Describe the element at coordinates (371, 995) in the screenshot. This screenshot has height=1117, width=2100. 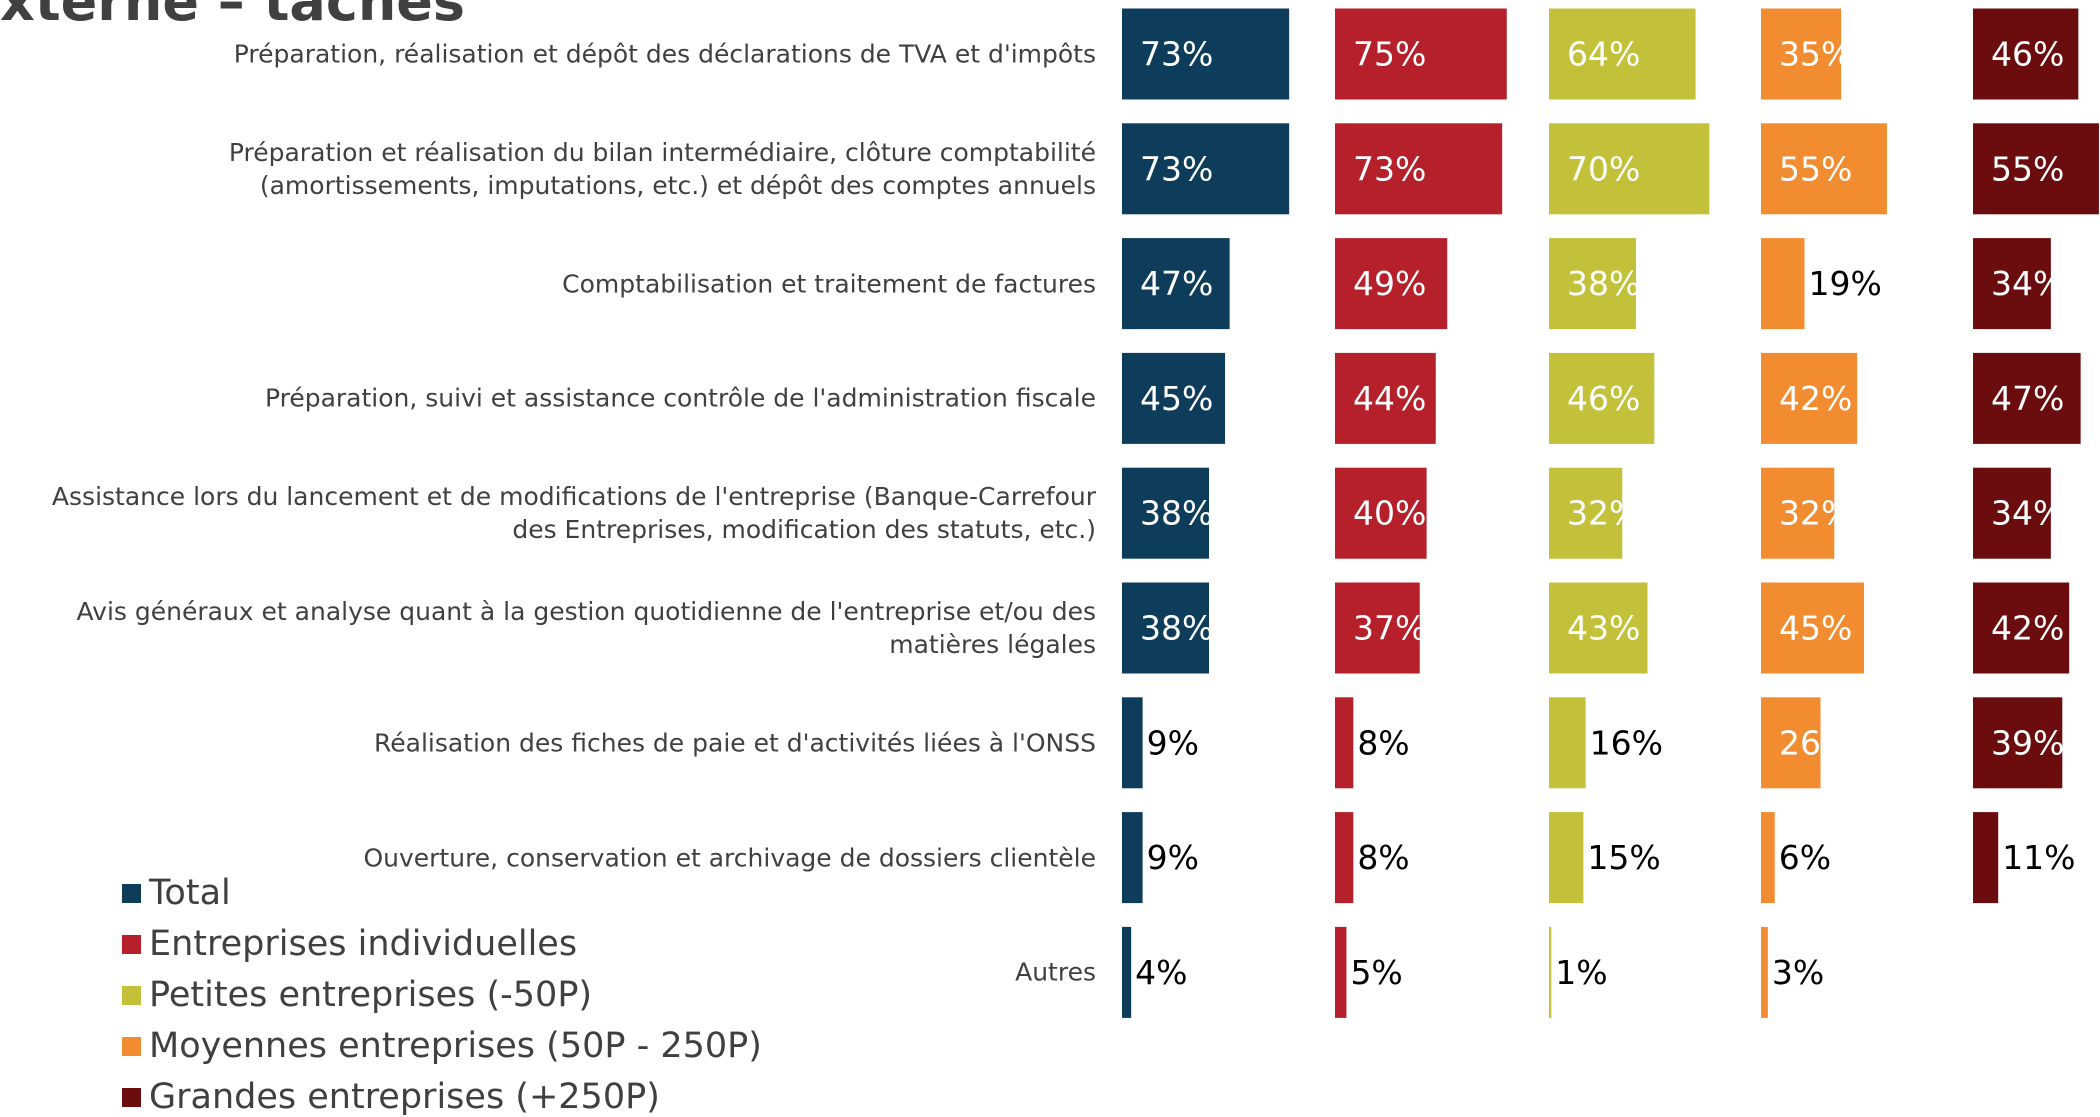
I see `legend-label: Petites entreprises (-50P)` at that location.